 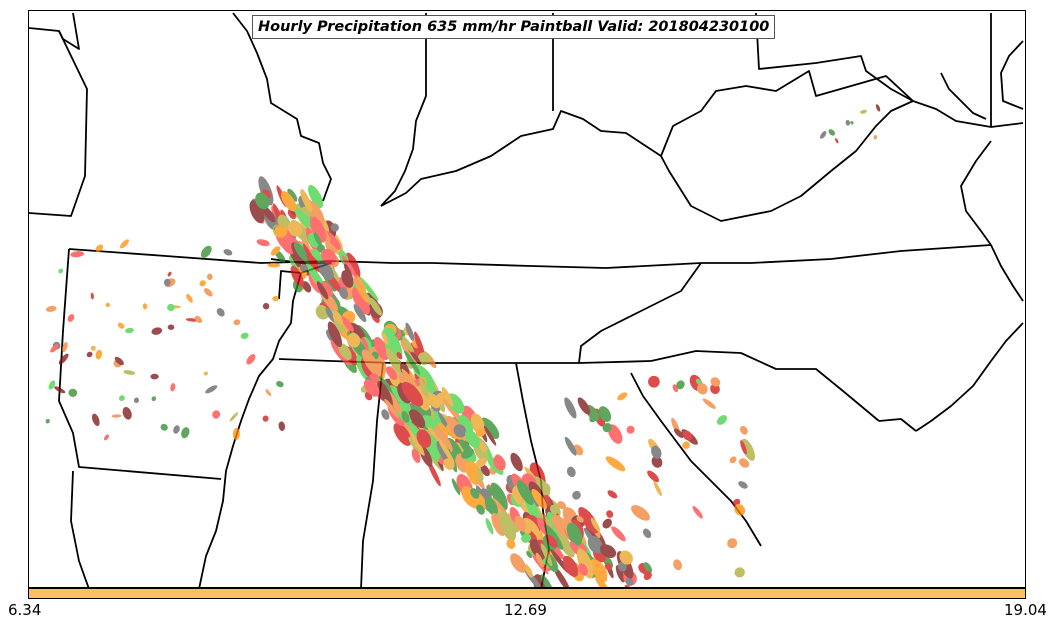 I want to click on border-mississippi-river-upper, so click(x=282, y=107).